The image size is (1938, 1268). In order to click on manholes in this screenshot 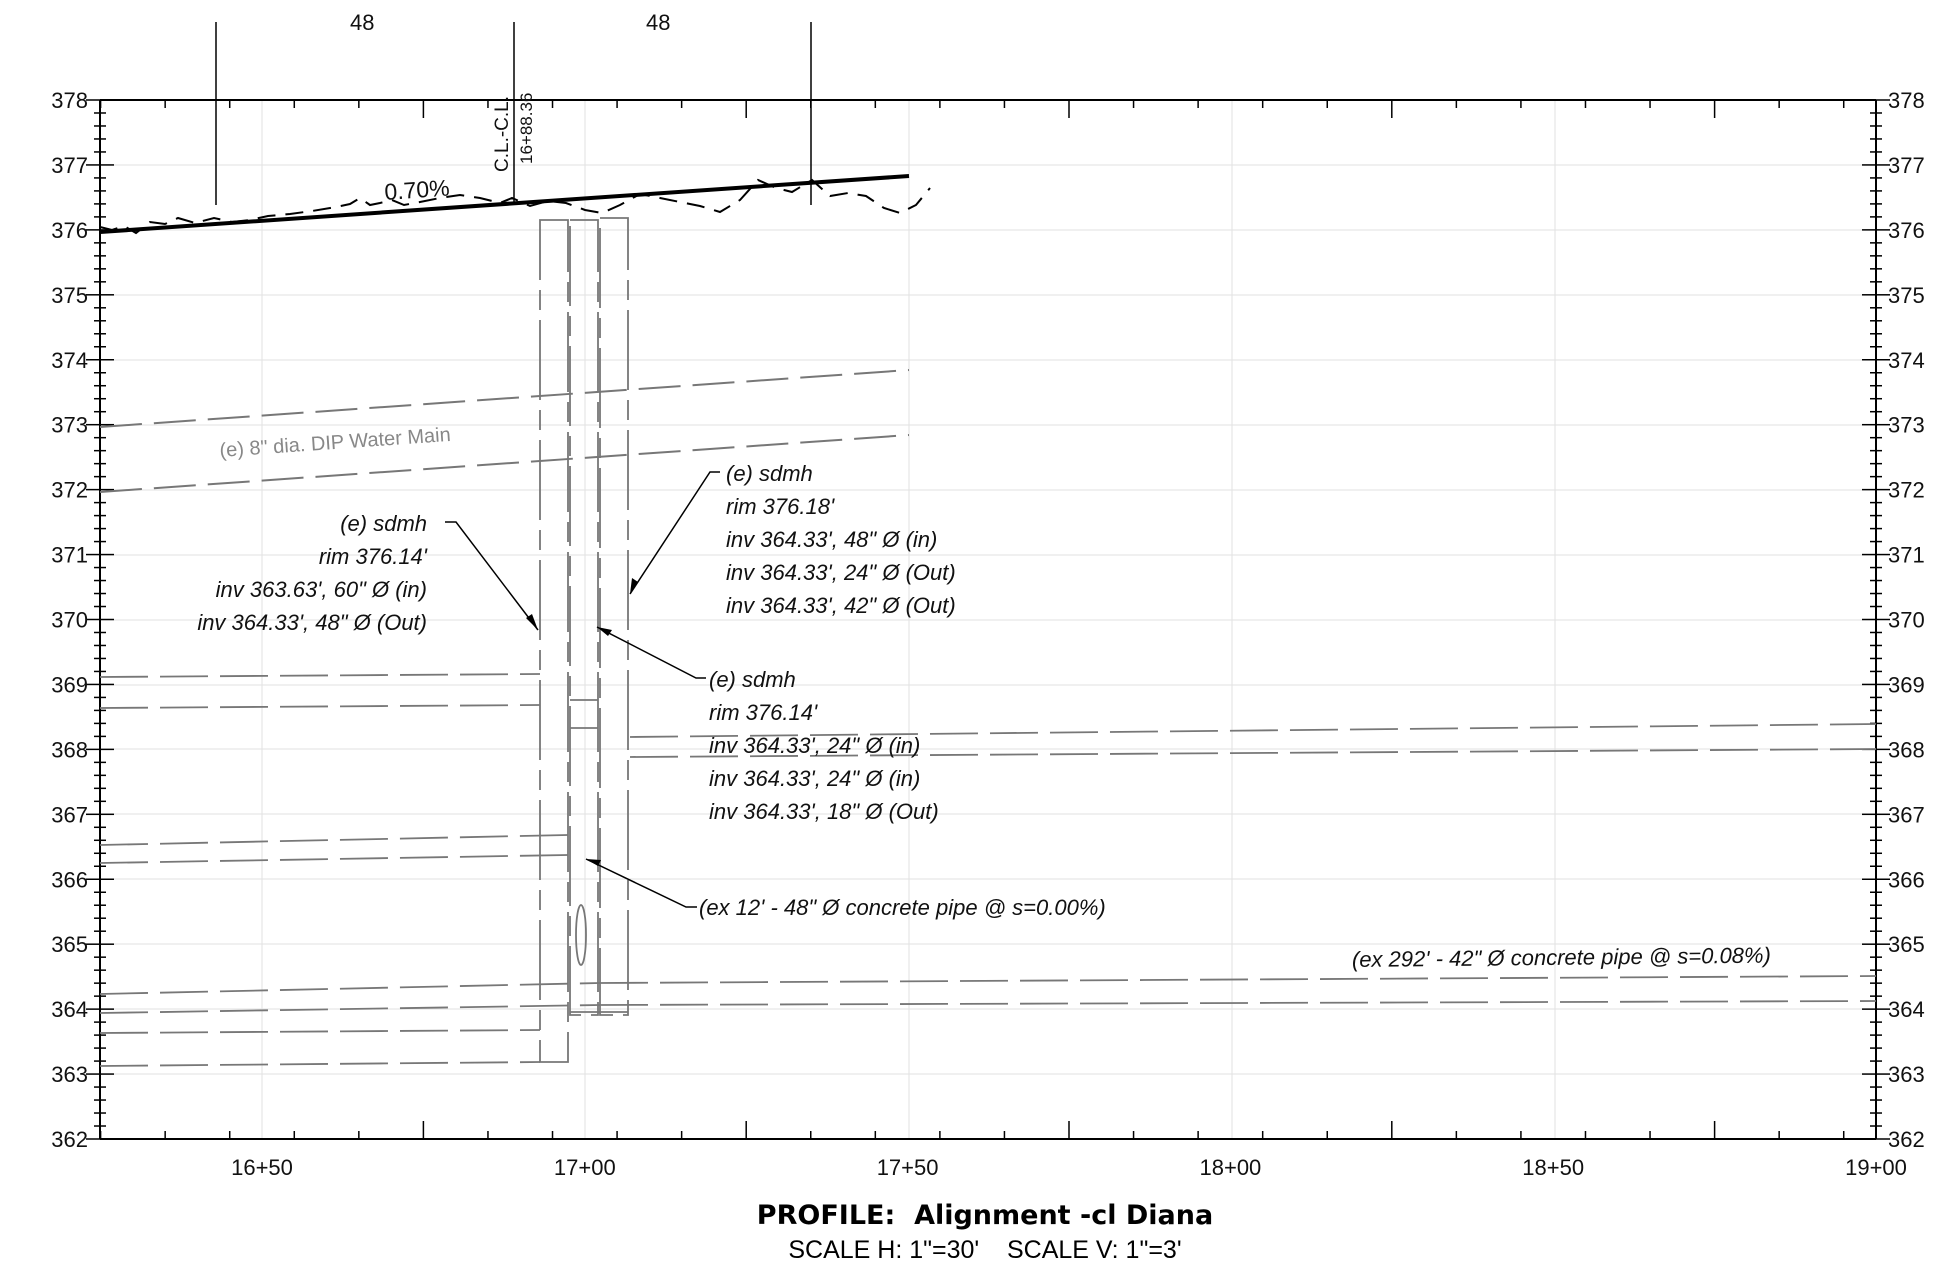, I will do `click(584, 640)`.